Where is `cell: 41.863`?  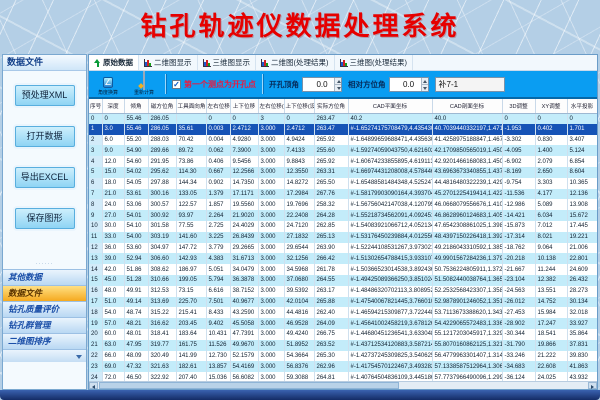 cell: 41.863 is located at coordinates (582, 367).